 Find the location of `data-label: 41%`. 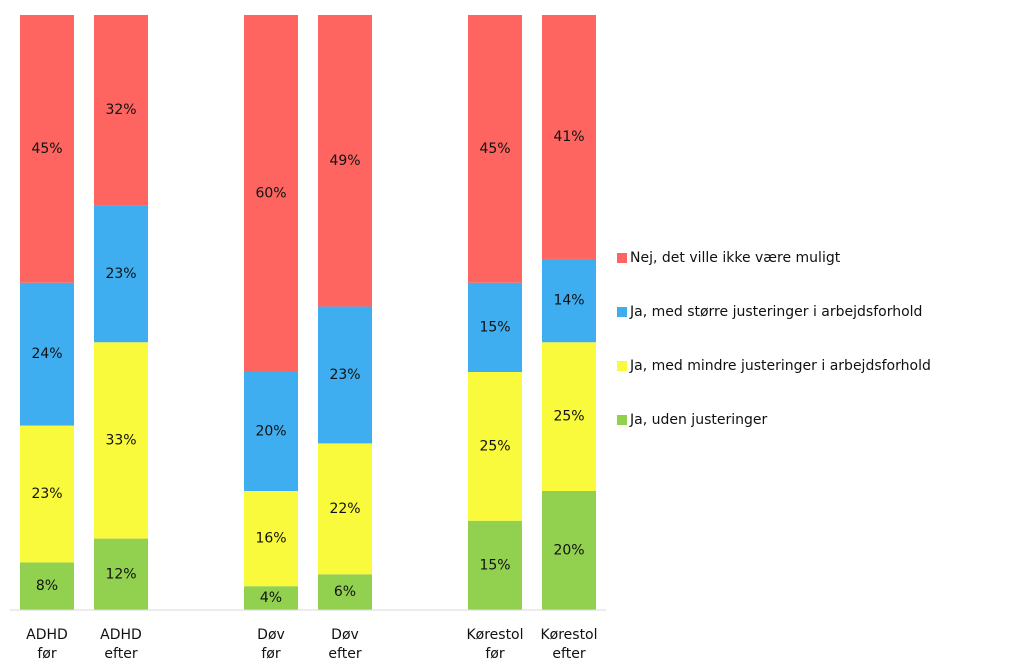

data-label: 41% is located at coordinates (568, 137).